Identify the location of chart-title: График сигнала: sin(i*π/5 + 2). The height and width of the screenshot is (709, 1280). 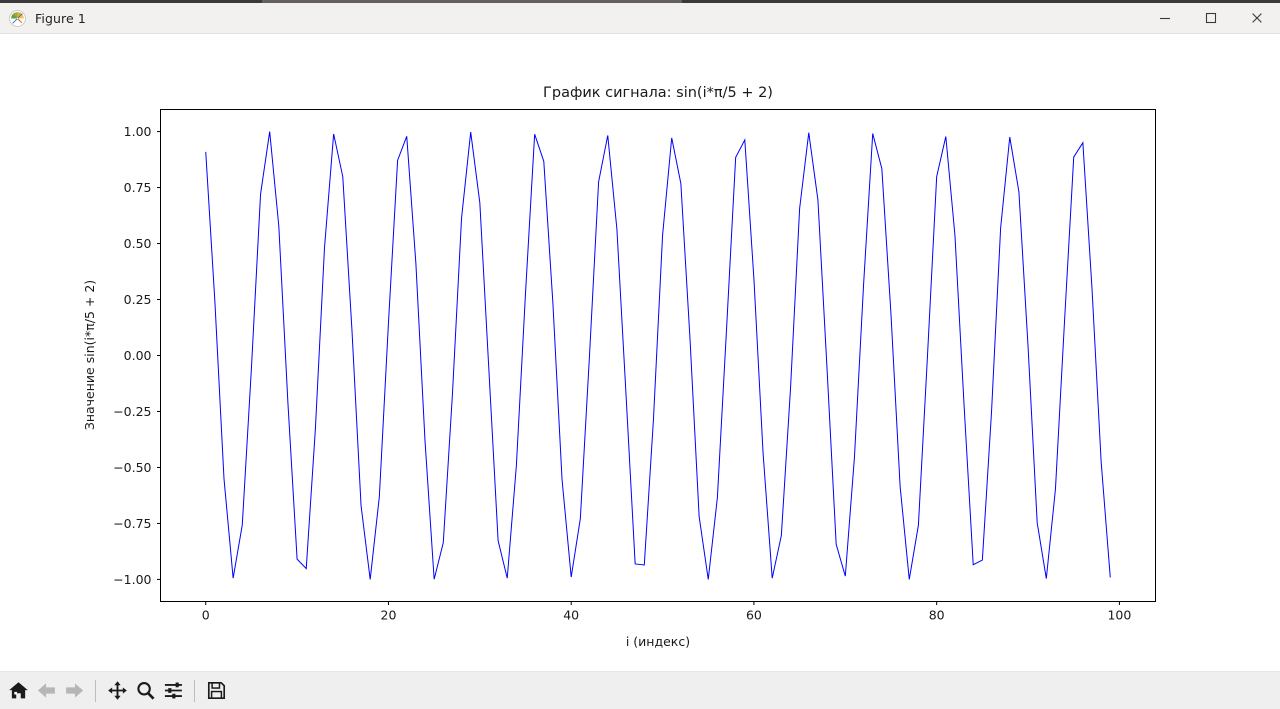
(658, 93).